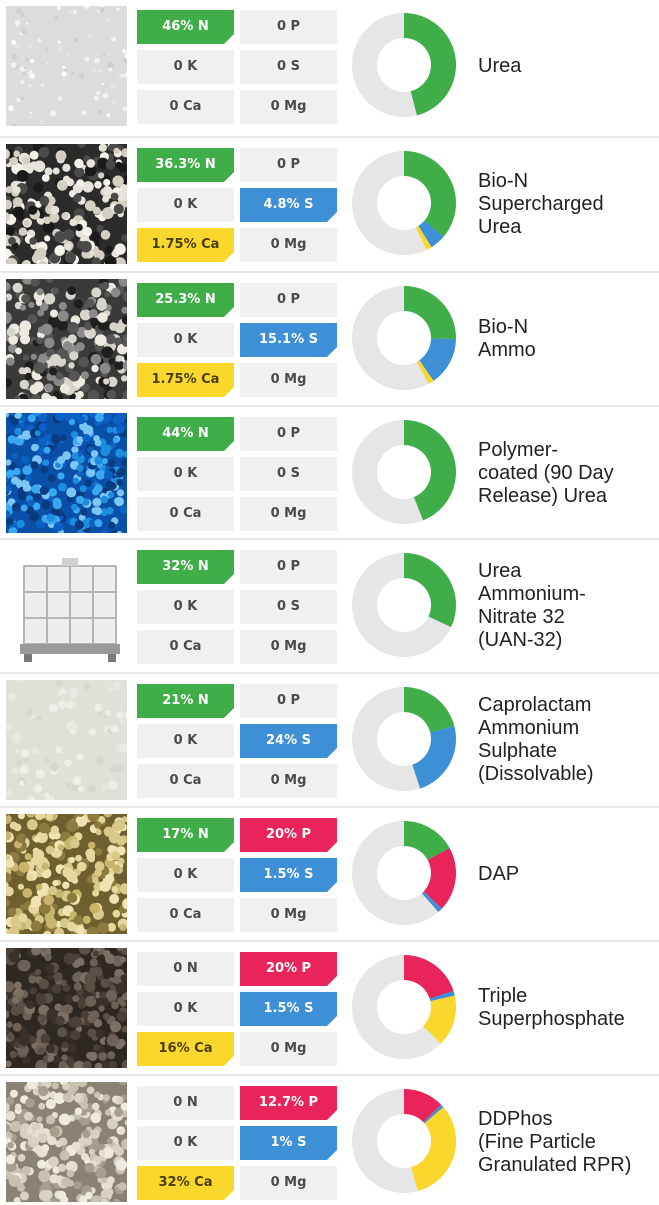  What do you see at coordinates (507, 350) in the screenshot?
I see `product-name-line: Ammo` at bounding box center [507, 350].